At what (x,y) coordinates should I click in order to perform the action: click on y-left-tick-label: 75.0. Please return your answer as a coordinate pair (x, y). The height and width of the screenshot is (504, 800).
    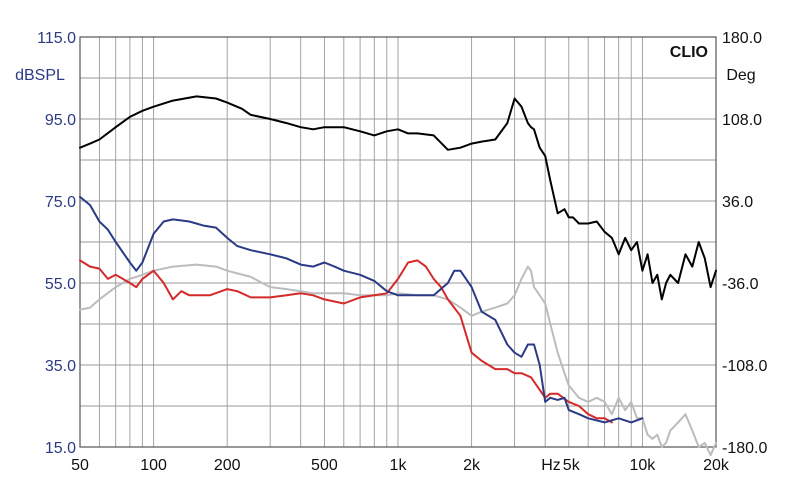
    Looking at the image, I should click on (60, 202).